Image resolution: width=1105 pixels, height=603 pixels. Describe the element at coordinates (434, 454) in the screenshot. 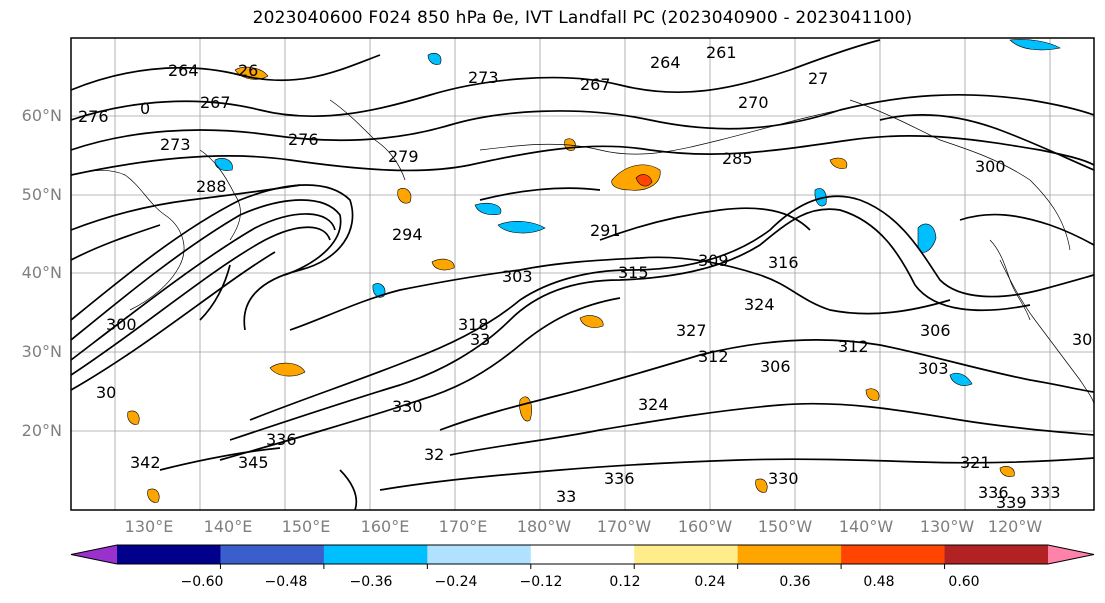

I see `contour-label: 32` at that location.